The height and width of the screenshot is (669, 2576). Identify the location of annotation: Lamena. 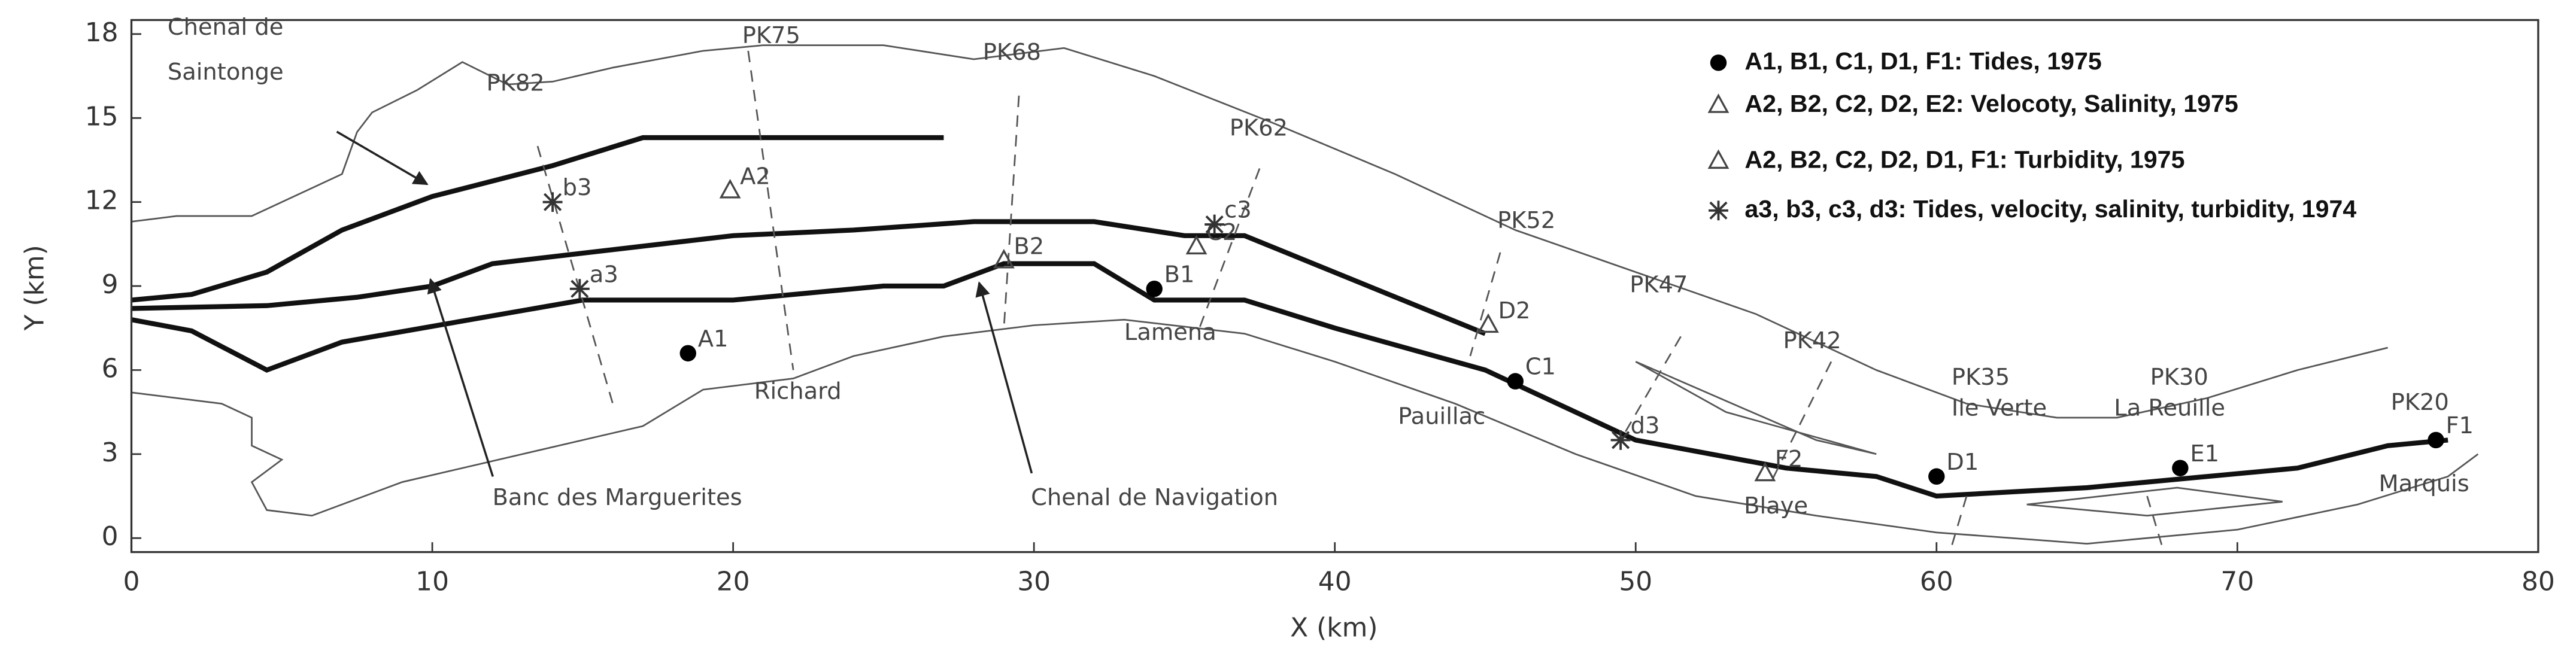
(1170, 332).